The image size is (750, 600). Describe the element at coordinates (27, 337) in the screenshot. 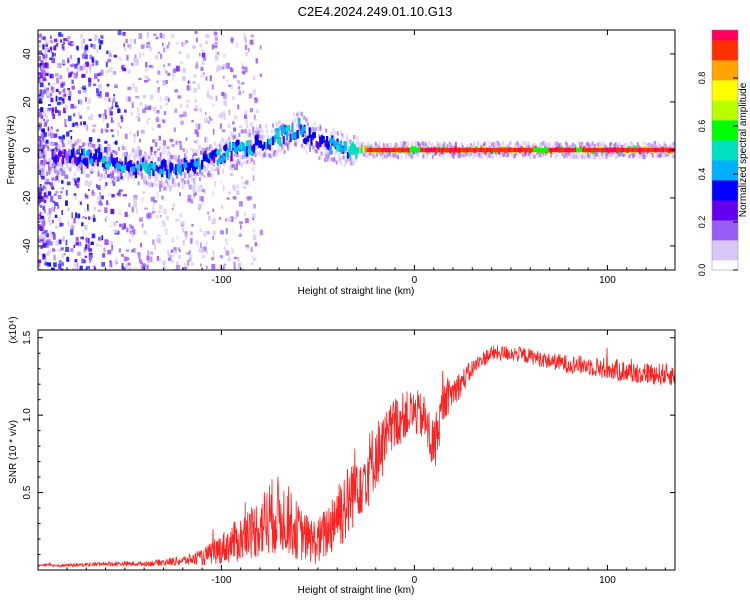

I see `y-tick-label: 1.5` at that location.